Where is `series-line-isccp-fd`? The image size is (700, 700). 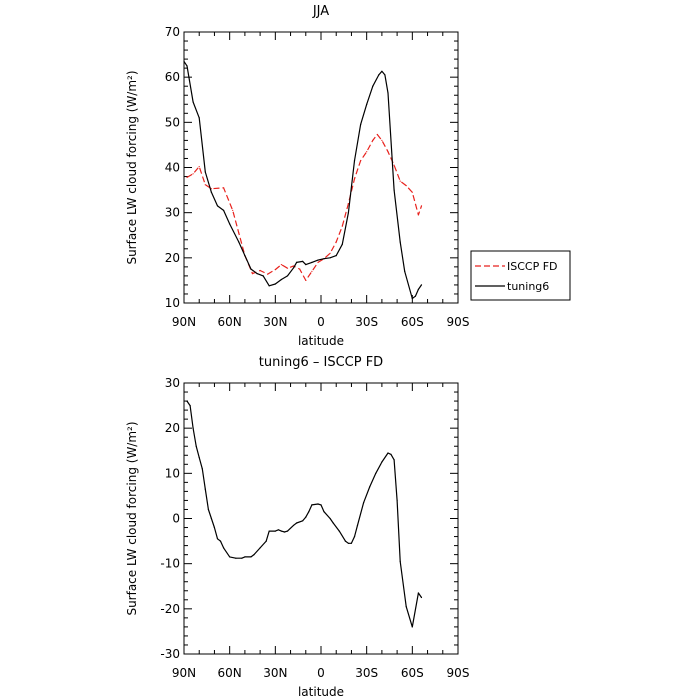 series-line-isccp-fd is located at coordinates (304, 207).